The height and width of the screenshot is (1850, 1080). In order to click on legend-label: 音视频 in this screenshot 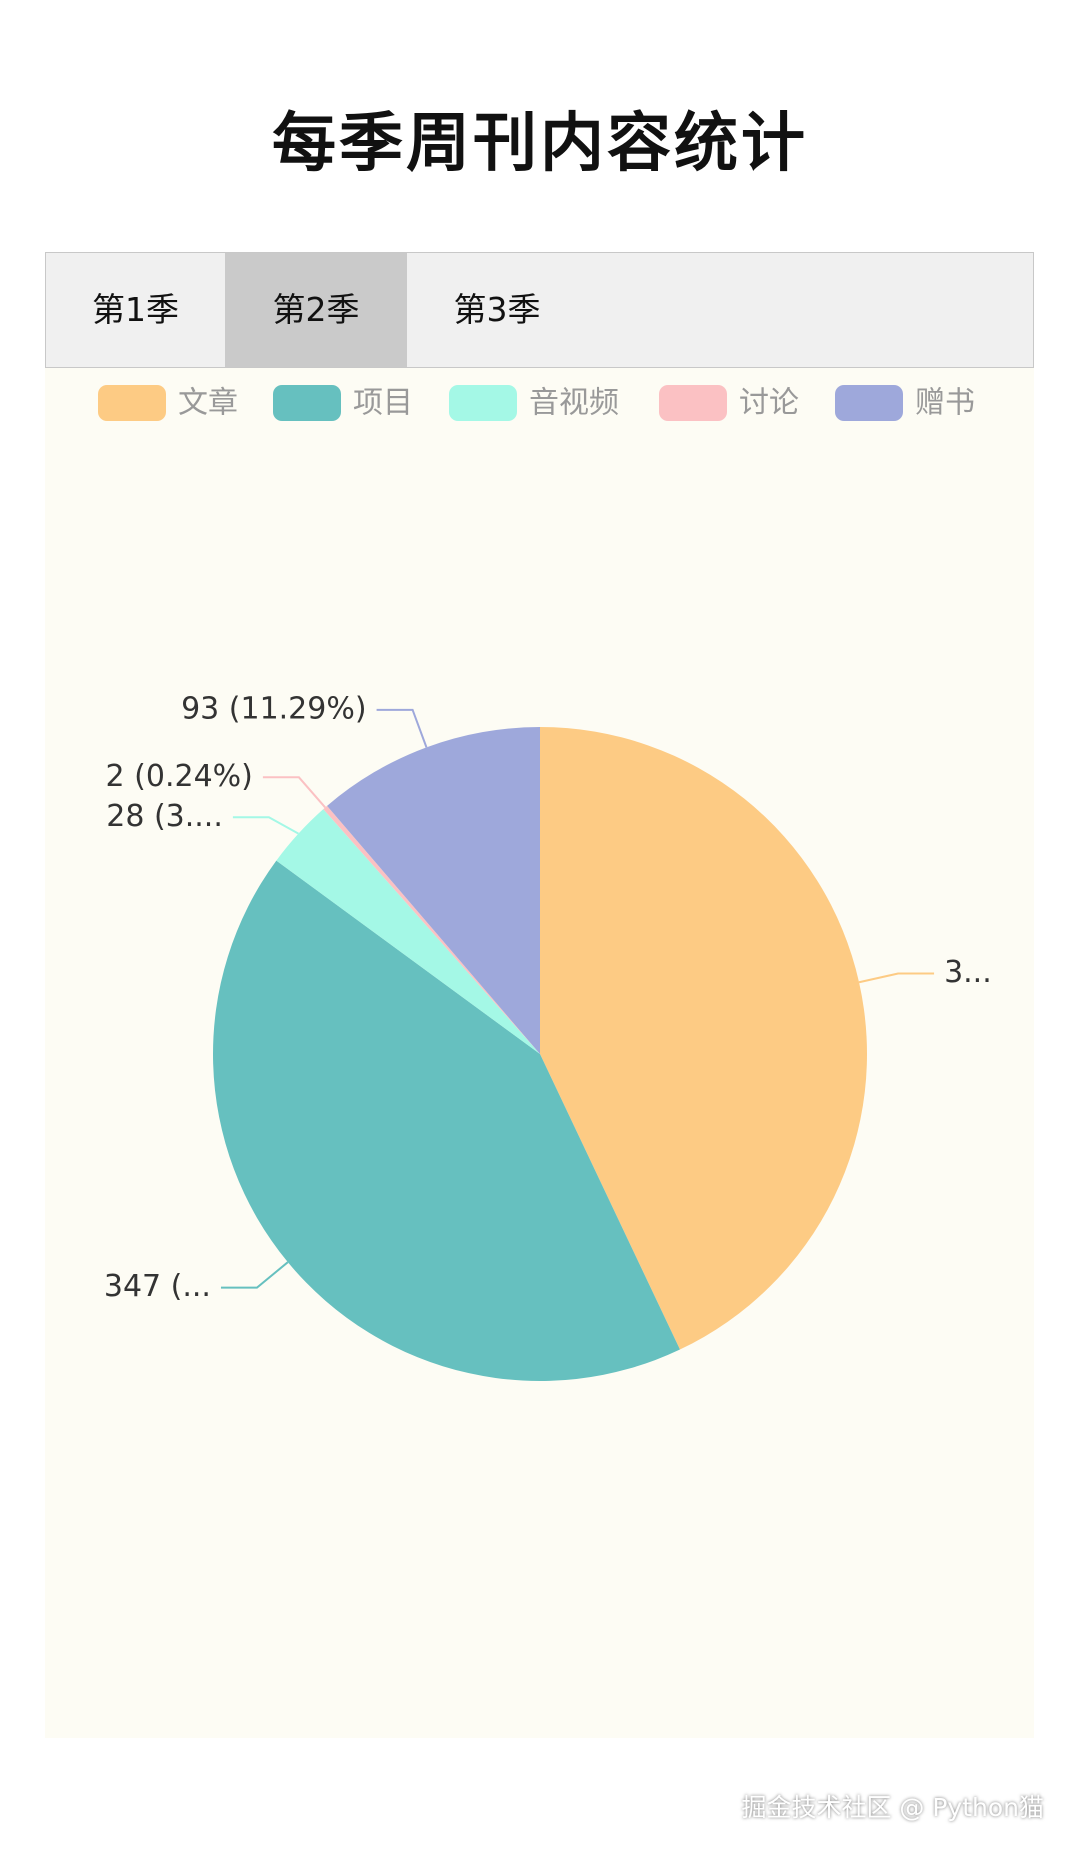, I will do `click(574, 403)`.